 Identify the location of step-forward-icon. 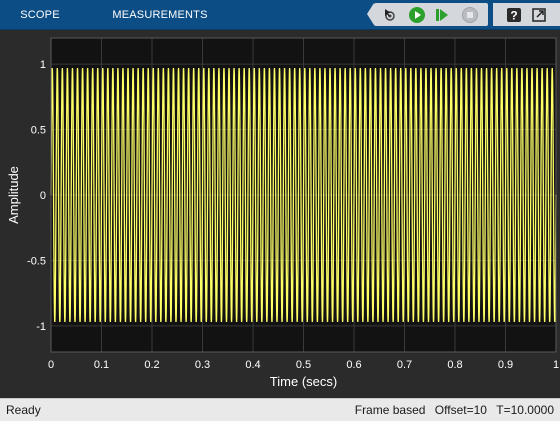
(442, 14).